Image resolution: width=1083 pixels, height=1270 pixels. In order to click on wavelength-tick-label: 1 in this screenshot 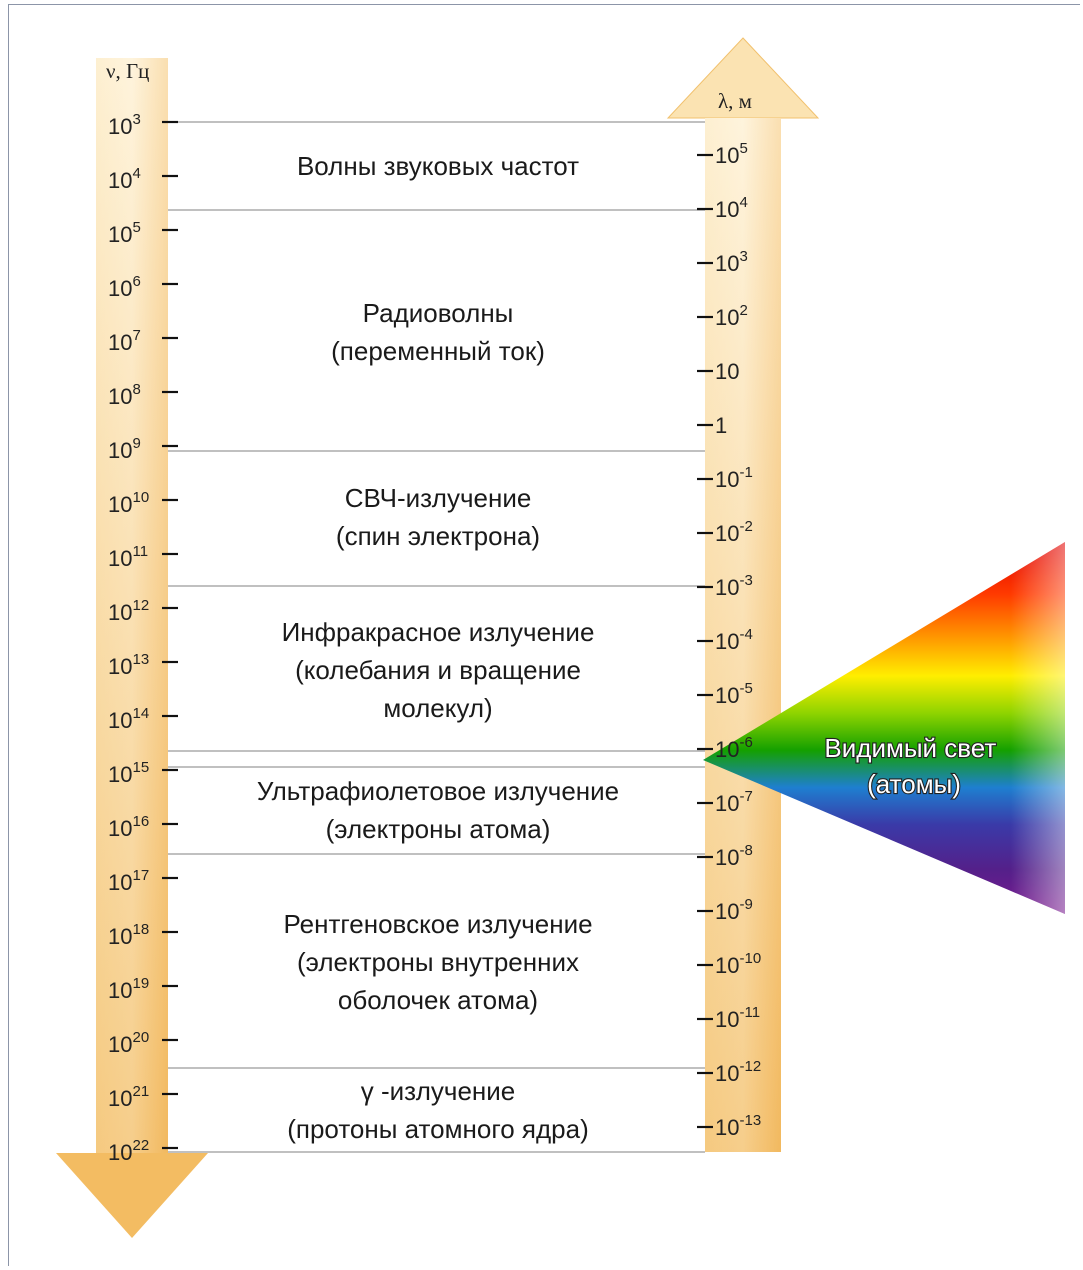, I will do `click(721, 425)`.